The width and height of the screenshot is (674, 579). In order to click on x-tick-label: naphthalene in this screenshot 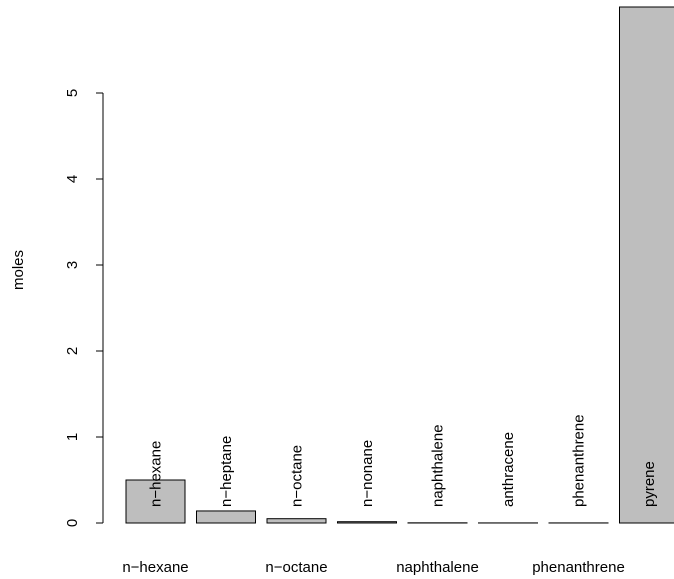, I will do `click(437, 567)`.